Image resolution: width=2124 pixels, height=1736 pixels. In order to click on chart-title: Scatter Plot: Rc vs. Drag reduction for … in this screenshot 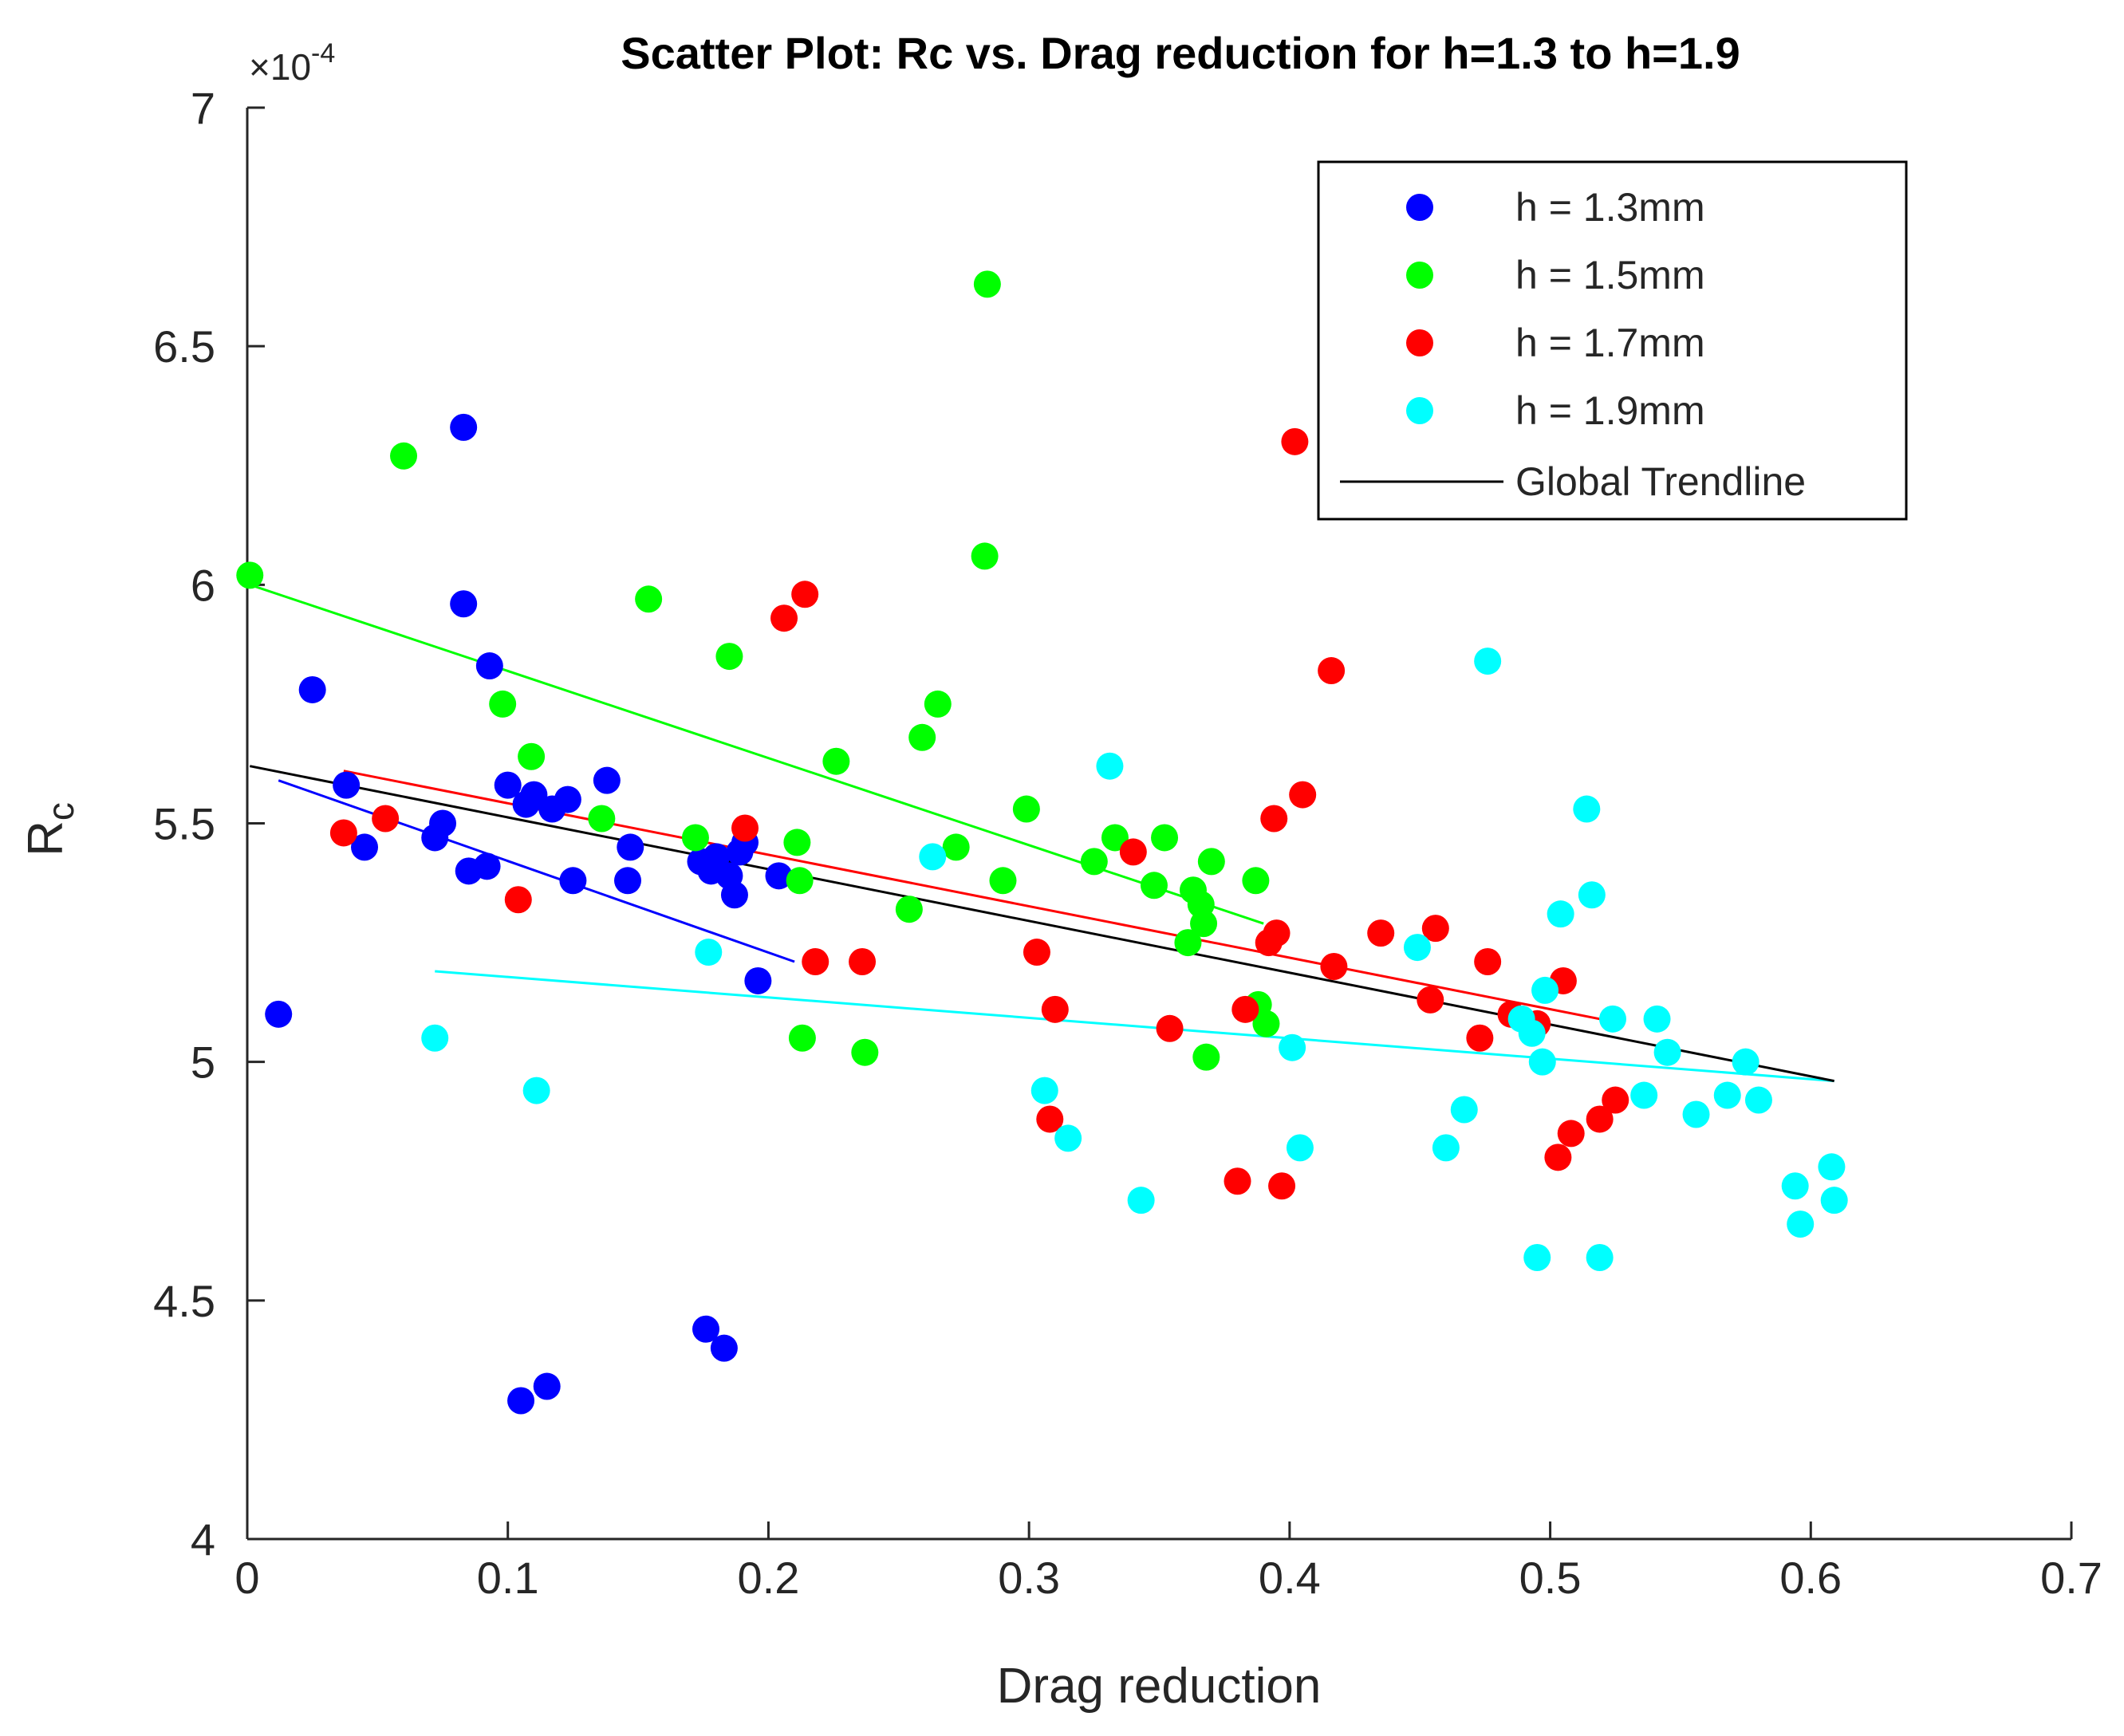, I will do `click(1180, 53)`.